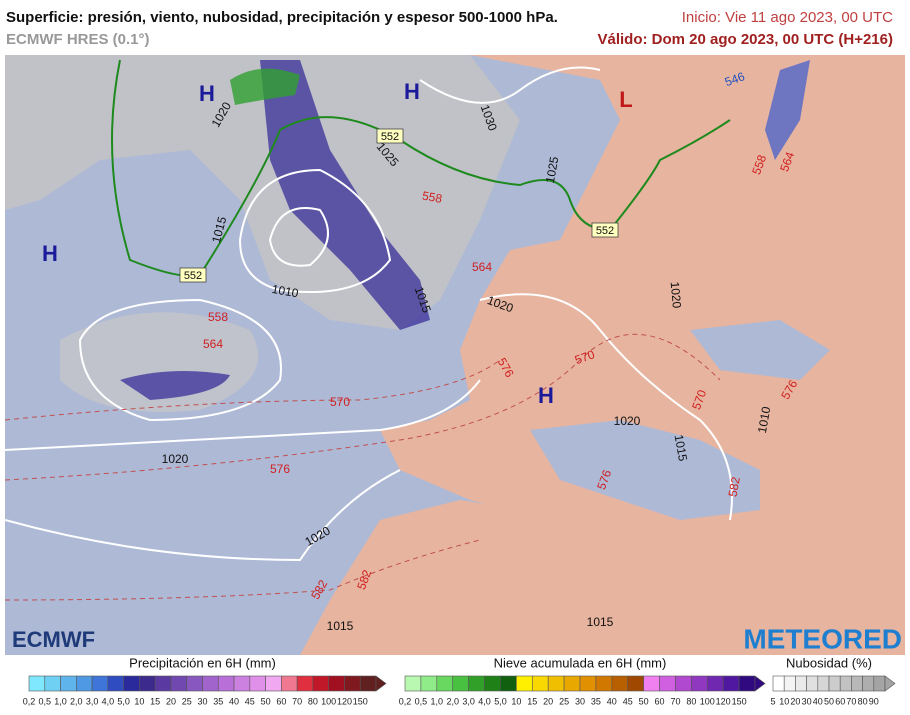 The height and width of the screenshot is (715, 910). I want to click on logo: METEORED, so click(822, 638).